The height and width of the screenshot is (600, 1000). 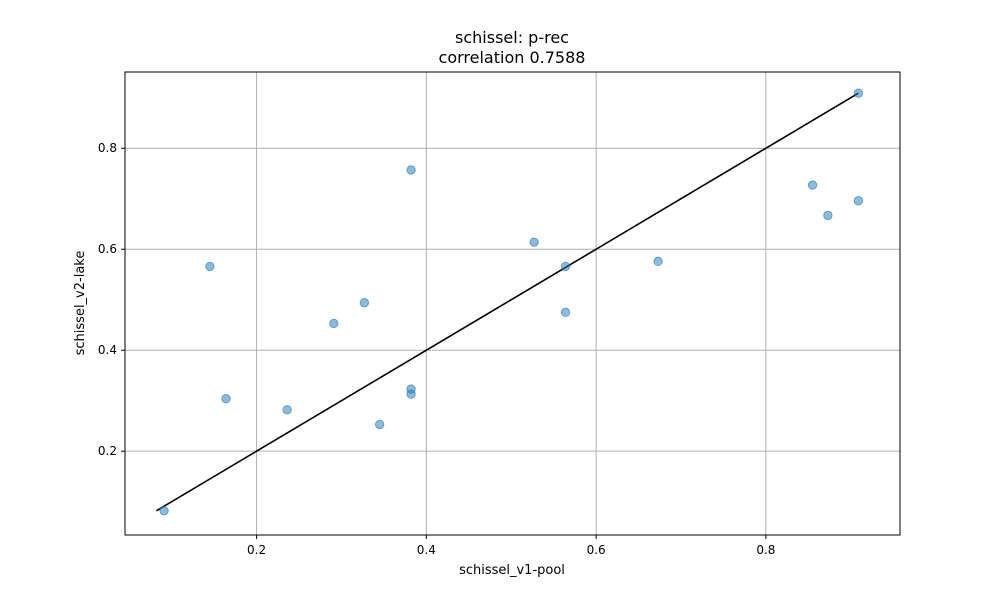 What do you see at coordinates (596, 550) in the screenshot?
I see `x-tick-label: 0.6` at bounding box center [596, 550].